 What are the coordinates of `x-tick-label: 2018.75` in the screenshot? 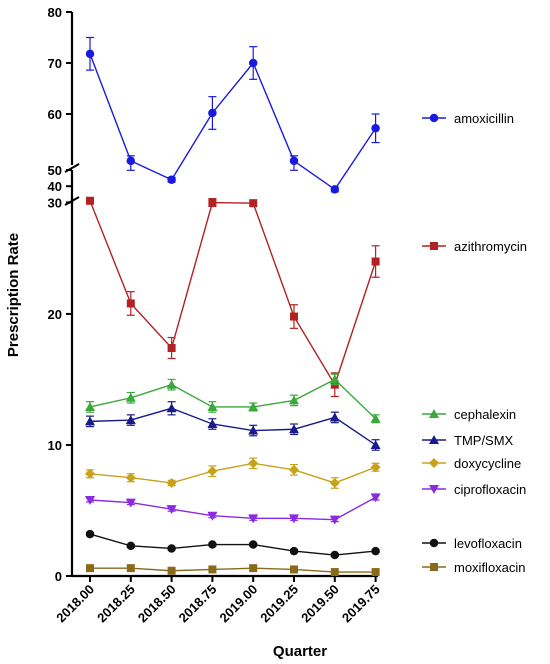 It's located at (198, 604).